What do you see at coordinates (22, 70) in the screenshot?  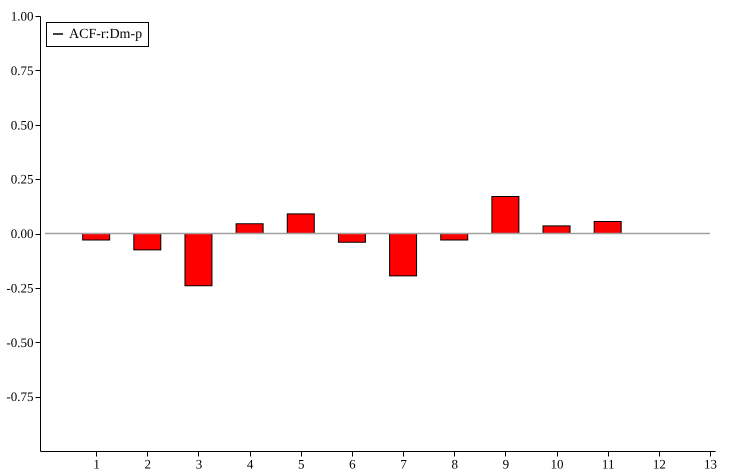 I see `y-tick-label: 0.75` at bounding box center [22, 70].